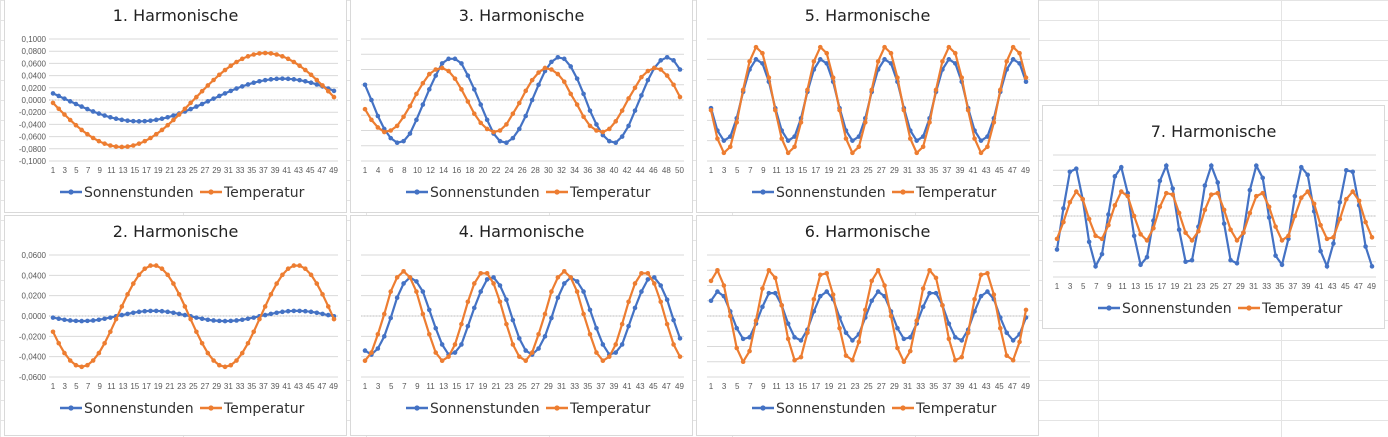 The width and height of the screenshot is (1388, 437). I want to click on y-tick-label: 0,0800, so click(34, 51).